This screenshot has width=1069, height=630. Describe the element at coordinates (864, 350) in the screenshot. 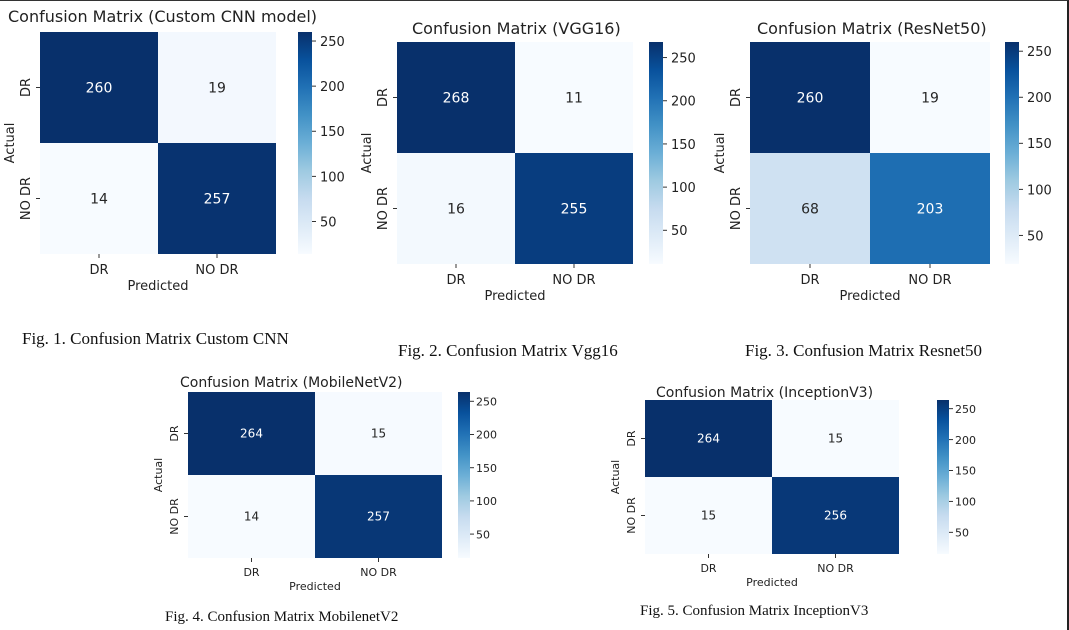

I see `caption-fig3: Fig. 3. Confusion Matrix Resnet50` at that location.